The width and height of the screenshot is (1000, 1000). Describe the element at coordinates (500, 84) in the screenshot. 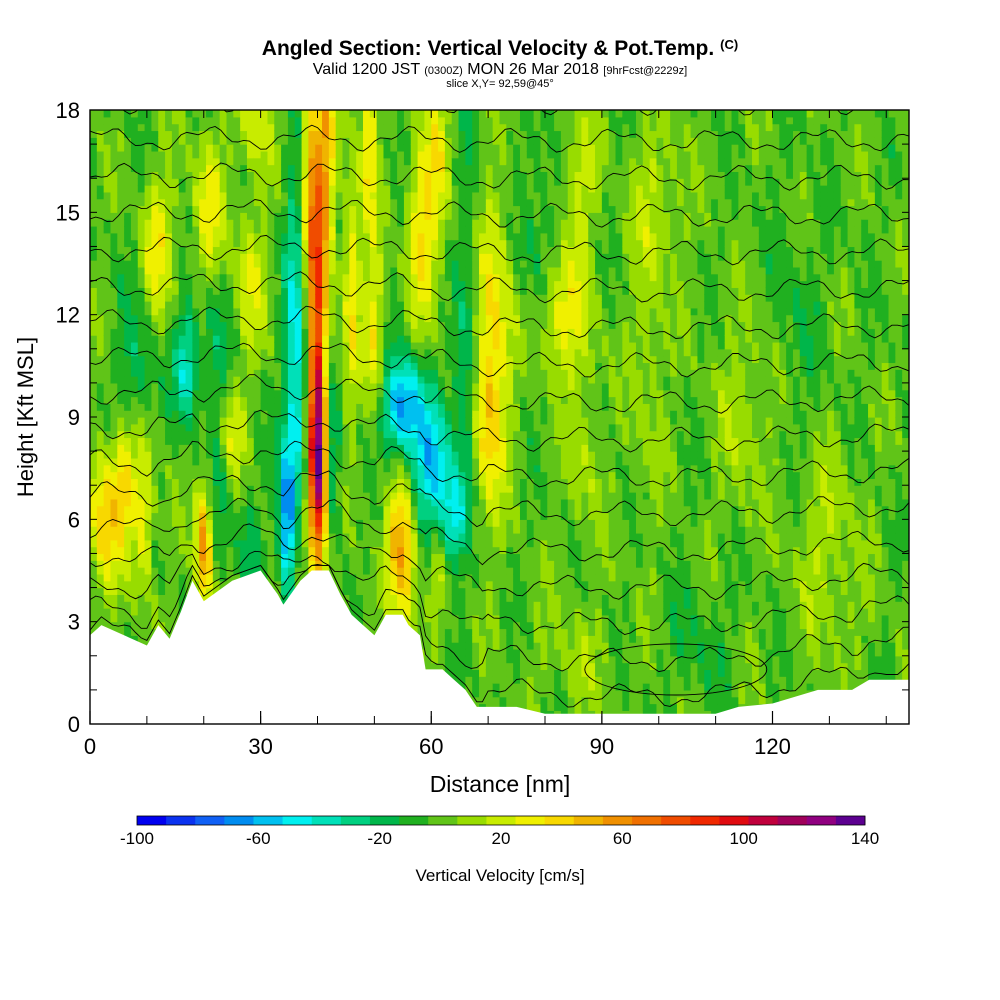

I see `slice-info: slice X,Y= 92,59@45°` at that location.